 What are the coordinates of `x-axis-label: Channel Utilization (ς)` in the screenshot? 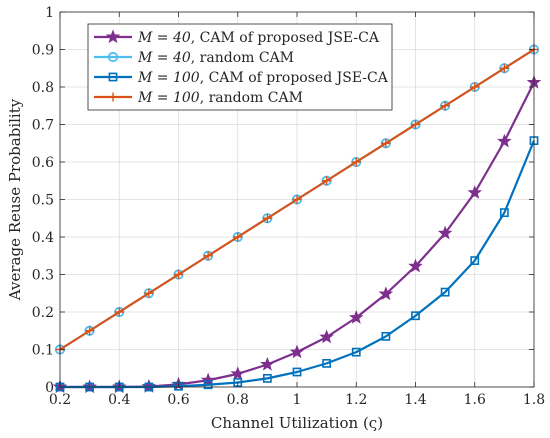 It's located at (297, 423).